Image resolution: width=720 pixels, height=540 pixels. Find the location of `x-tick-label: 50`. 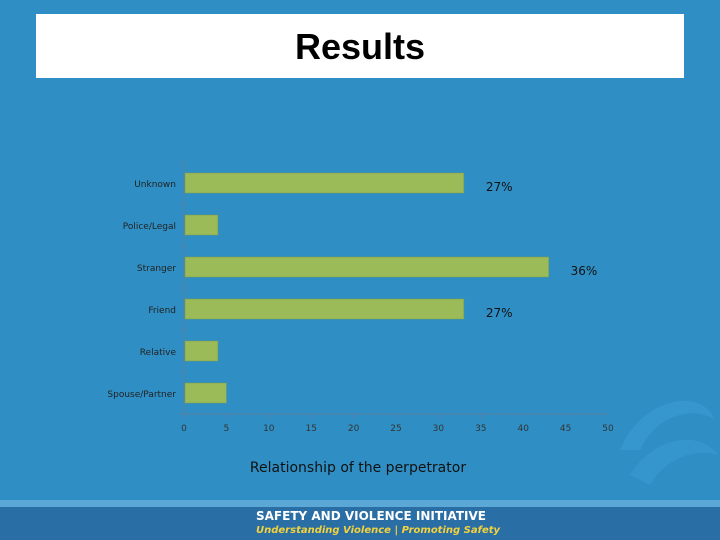

x-tick-label: 50 is located at coordinates (608, 429).